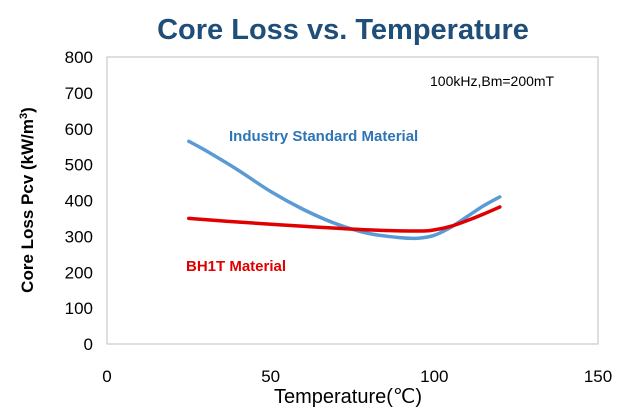 This screenshot has height=413, width=617. I want to click on y-tick-label: 200, so click(79, 272).